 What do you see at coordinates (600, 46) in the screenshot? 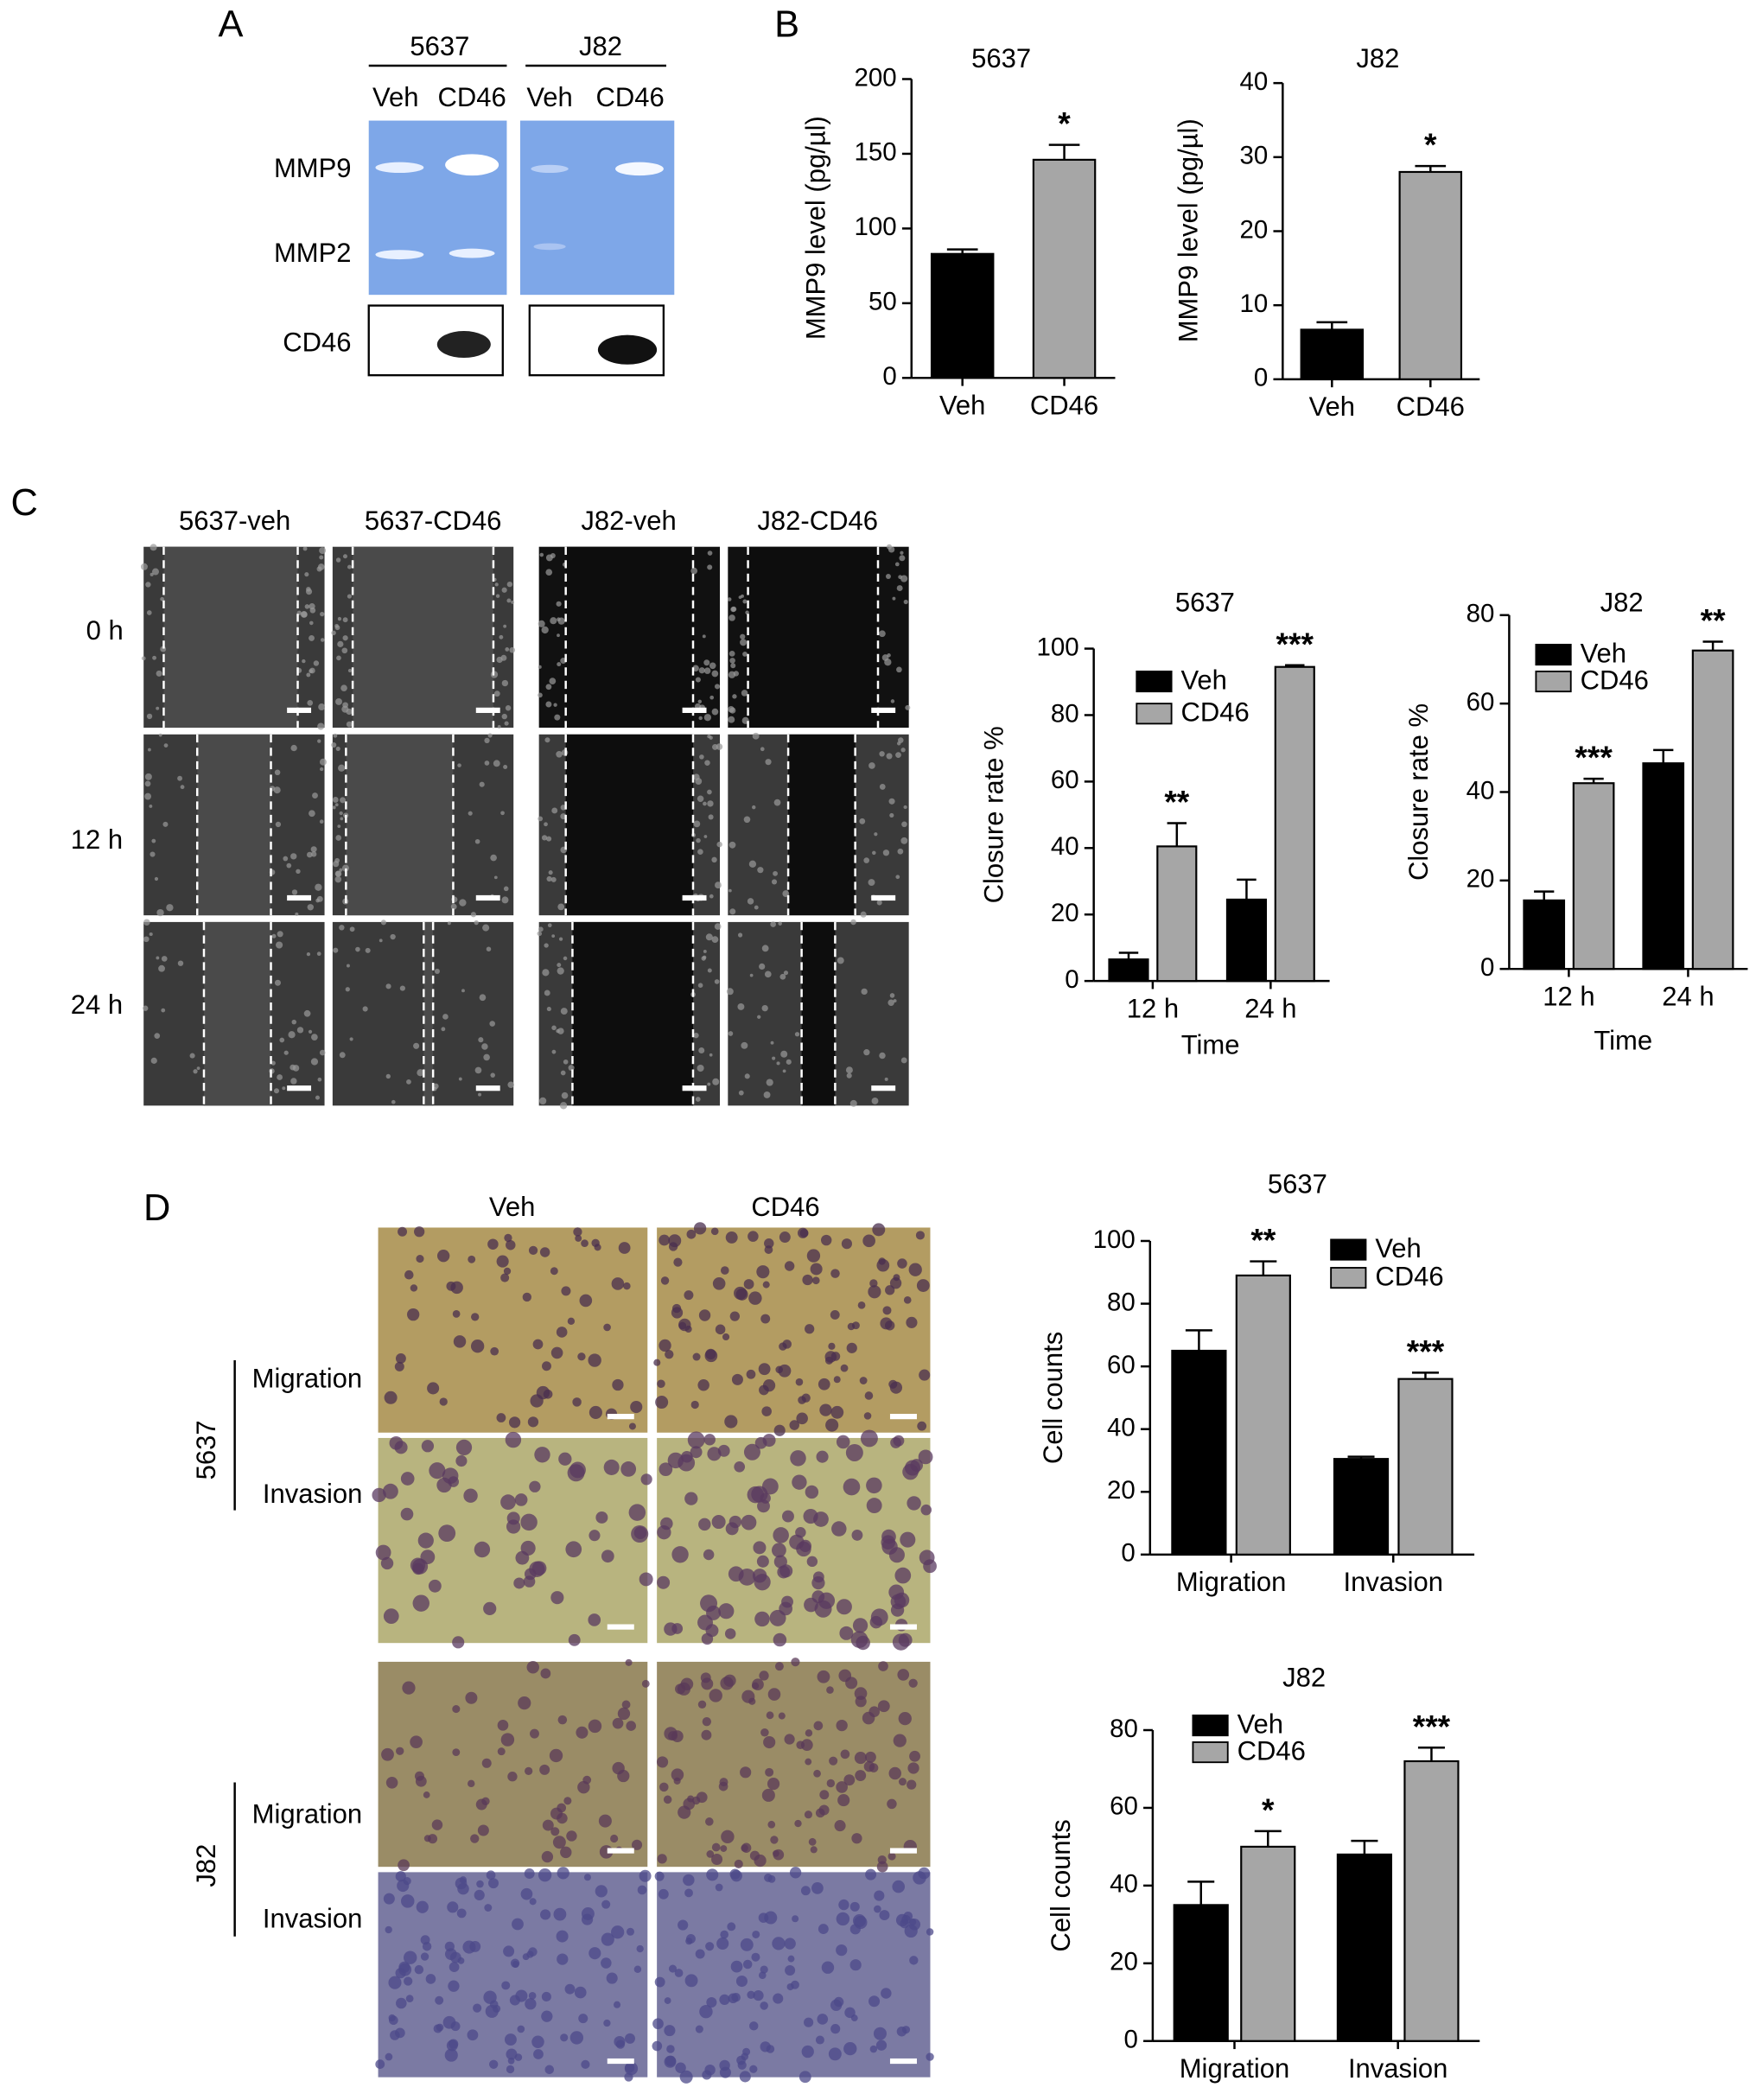
I see `gel-cell-line: J82` at bounding box center [600, 46].